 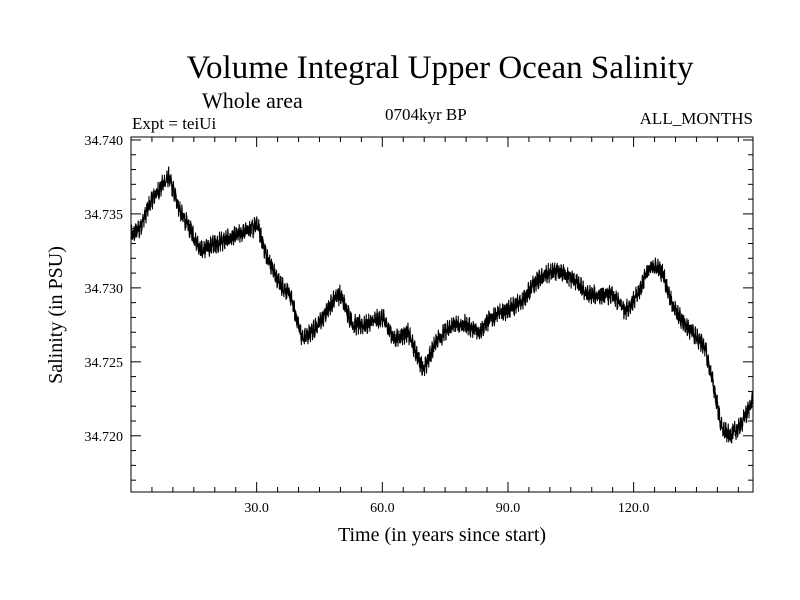 I want to click on x-tick-label: 90.0, so click(x=508, y=508).